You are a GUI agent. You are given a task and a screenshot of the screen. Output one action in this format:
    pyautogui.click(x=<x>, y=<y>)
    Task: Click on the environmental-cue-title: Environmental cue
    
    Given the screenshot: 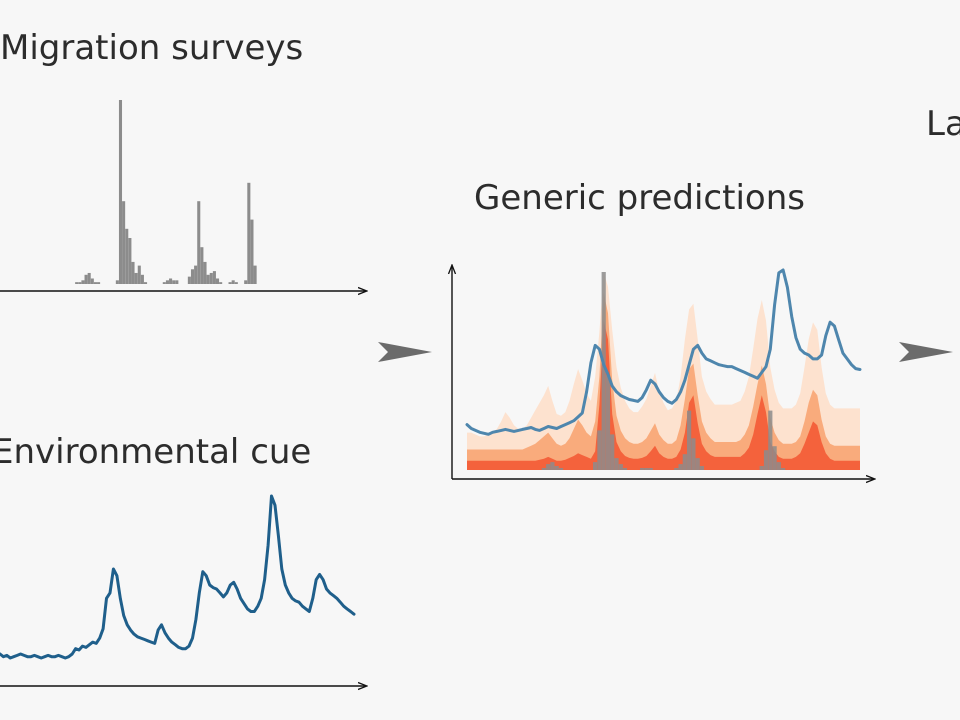 What is the action you would take?
    pyautogui.click(x=156, y=452)
    